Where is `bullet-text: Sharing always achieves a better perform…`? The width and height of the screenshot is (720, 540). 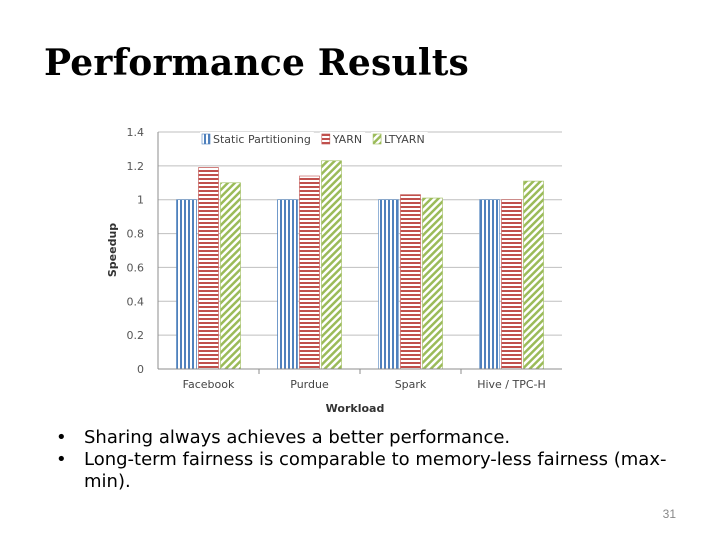
bullet-text: Sharing always achieves a better perform… is located at coordinates (297, 437).